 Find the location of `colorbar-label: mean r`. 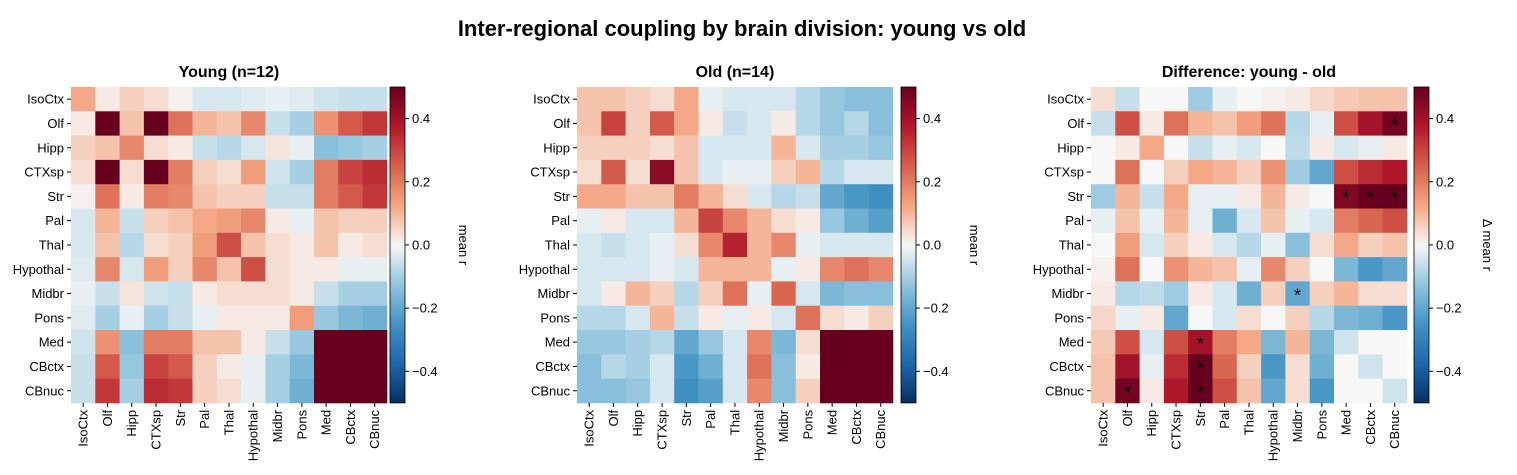

colorbar-label: mean r is located at coordinates (463, 245).